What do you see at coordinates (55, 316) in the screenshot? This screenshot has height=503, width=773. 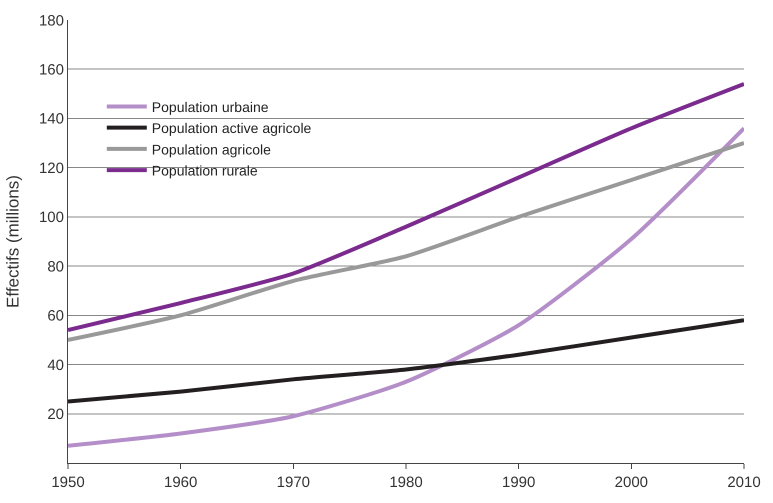 I see `y-tick-label: 60` at bounding box center [55, 316].